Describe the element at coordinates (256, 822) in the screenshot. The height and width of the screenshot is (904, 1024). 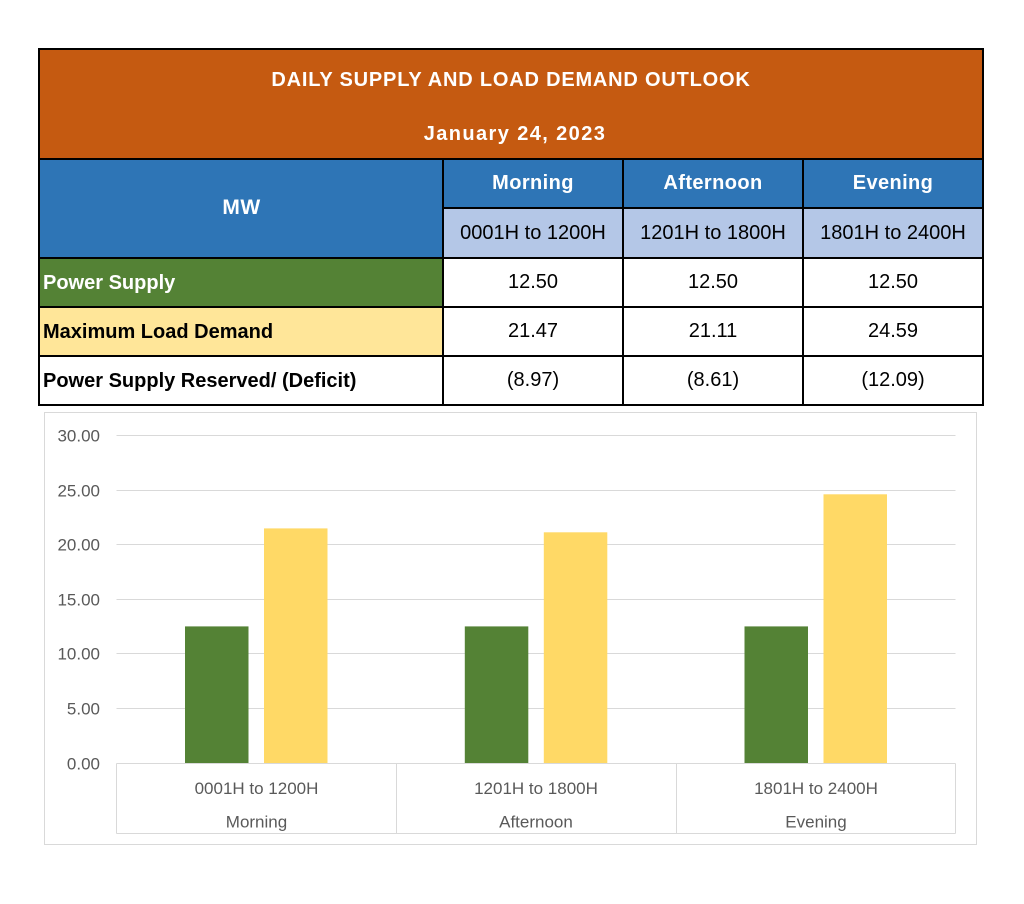
I see `svg-text: Morning` at that location.